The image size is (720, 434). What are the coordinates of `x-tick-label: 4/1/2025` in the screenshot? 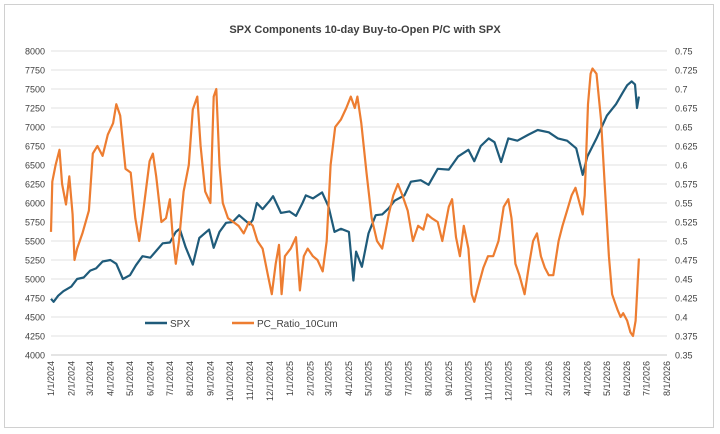 It's located at (349, 378).